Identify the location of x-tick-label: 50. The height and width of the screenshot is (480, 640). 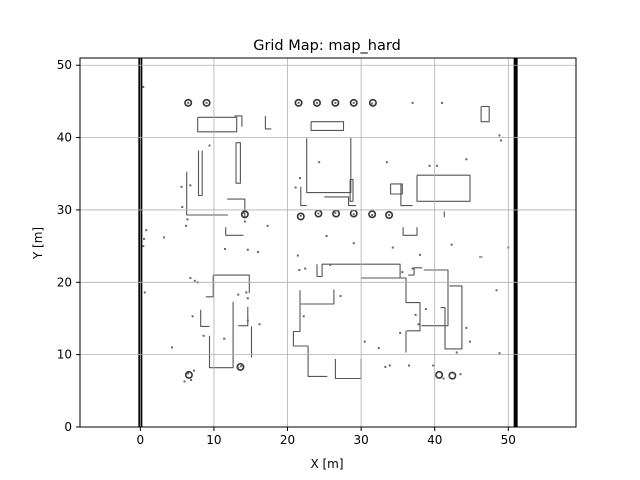
(508, 440).